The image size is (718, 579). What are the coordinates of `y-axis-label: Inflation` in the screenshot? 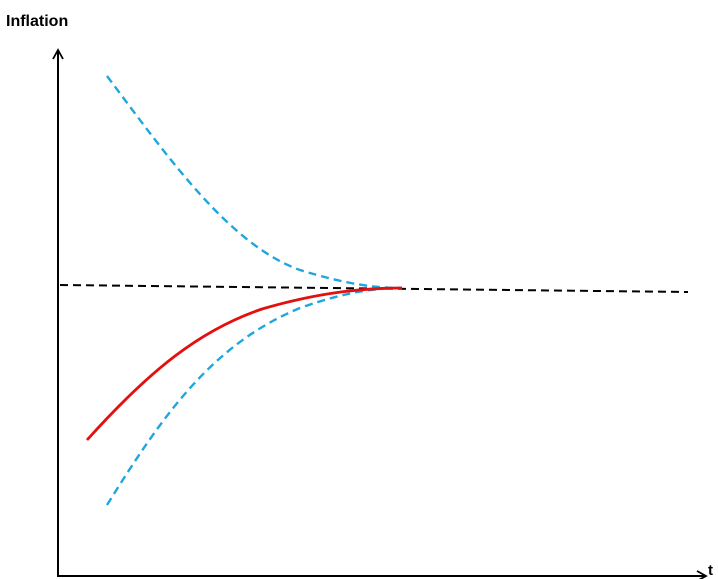 It's located at (37, 21).